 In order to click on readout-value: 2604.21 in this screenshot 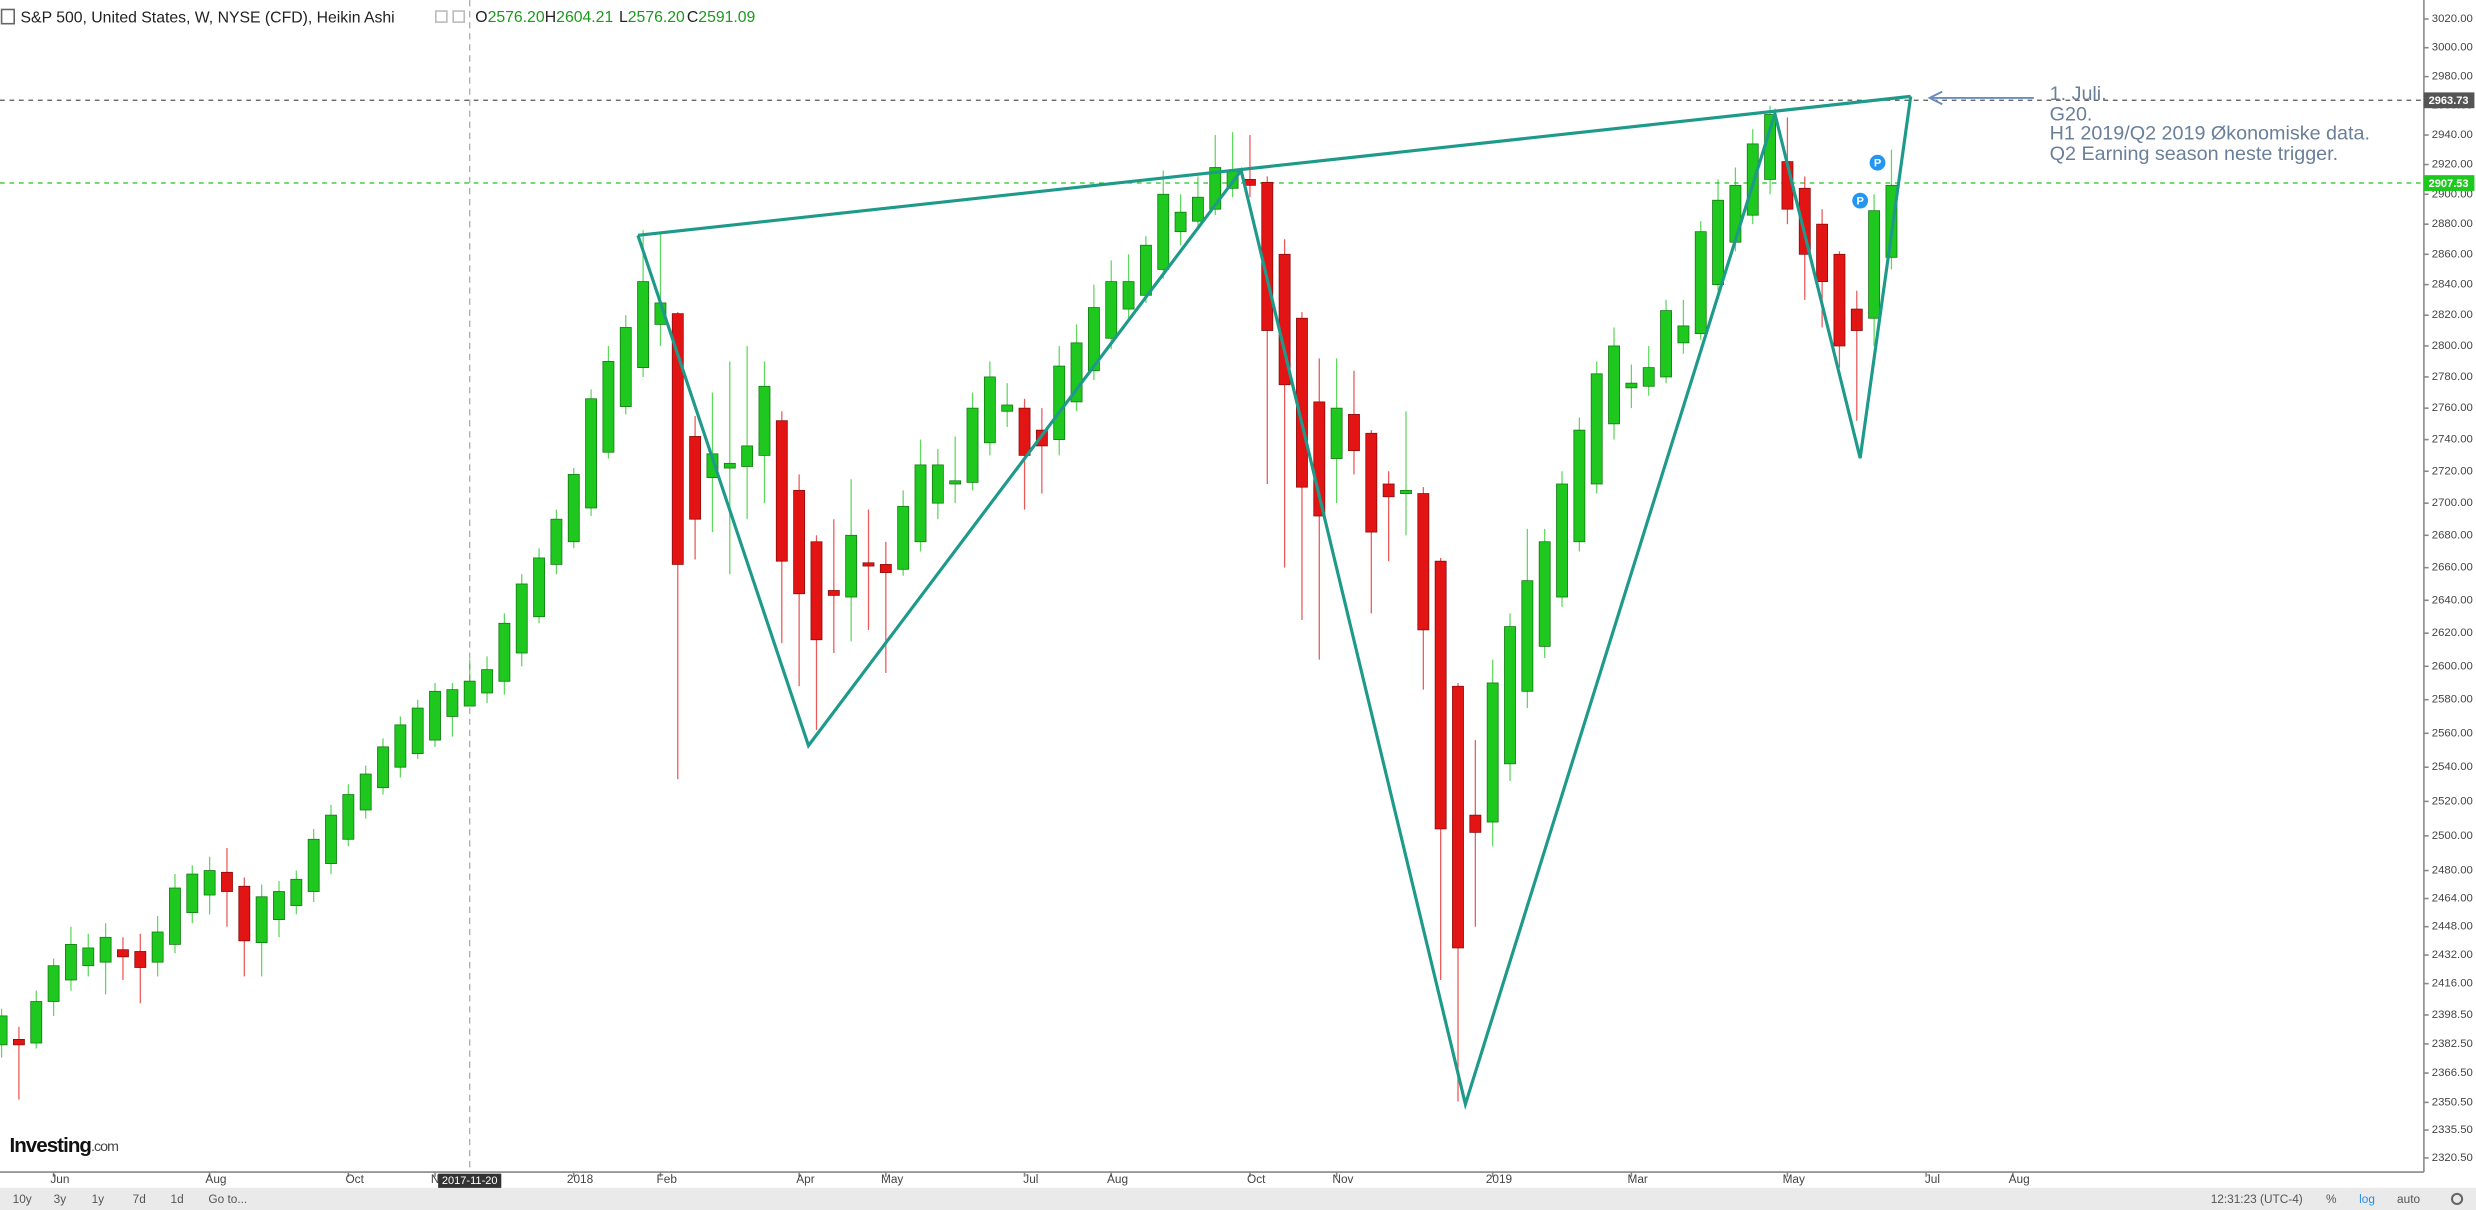, I will do `click(584, 17)`.